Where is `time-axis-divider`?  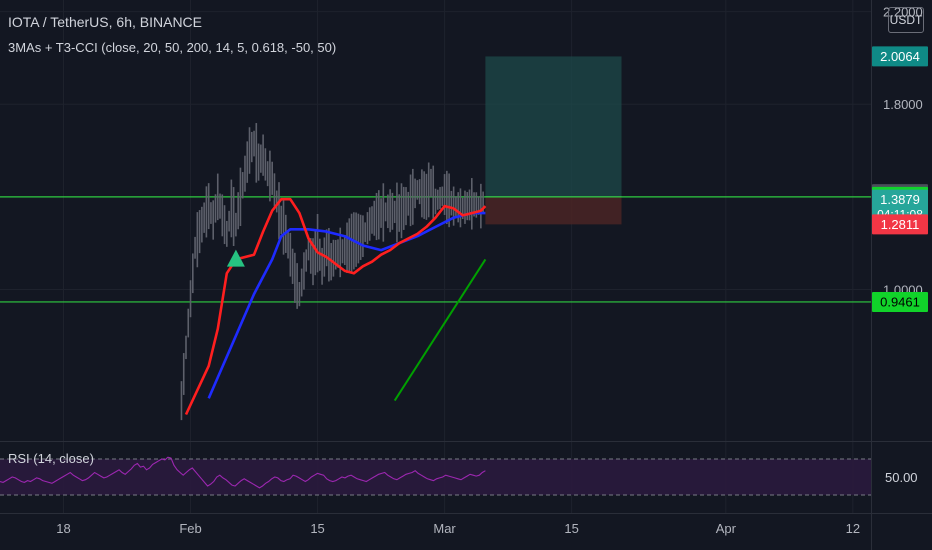
time-axis-divider is located at coordinates (466, 513).